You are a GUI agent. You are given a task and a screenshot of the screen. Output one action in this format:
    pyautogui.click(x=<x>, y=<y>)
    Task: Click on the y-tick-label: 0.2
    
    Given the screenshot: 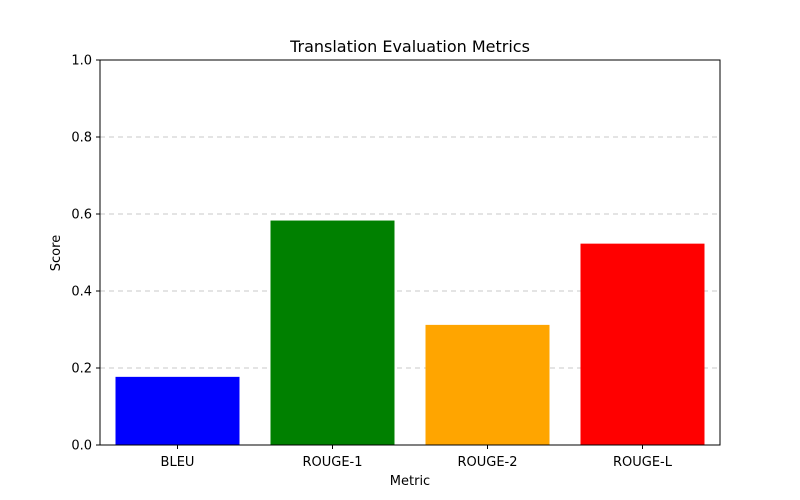 What is the action you would take?
    pyautogui.click(x=81, y=369)
    